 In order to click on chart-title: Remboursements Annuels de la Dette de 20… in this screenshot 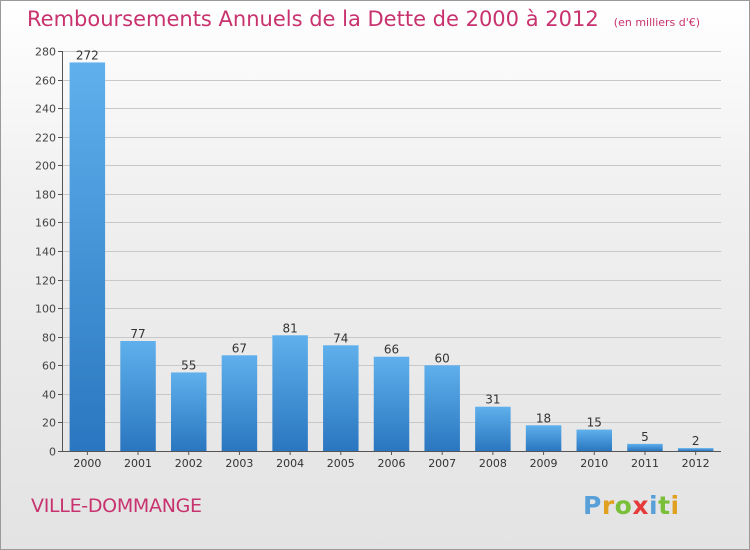, I will do `click(313, 19)`.